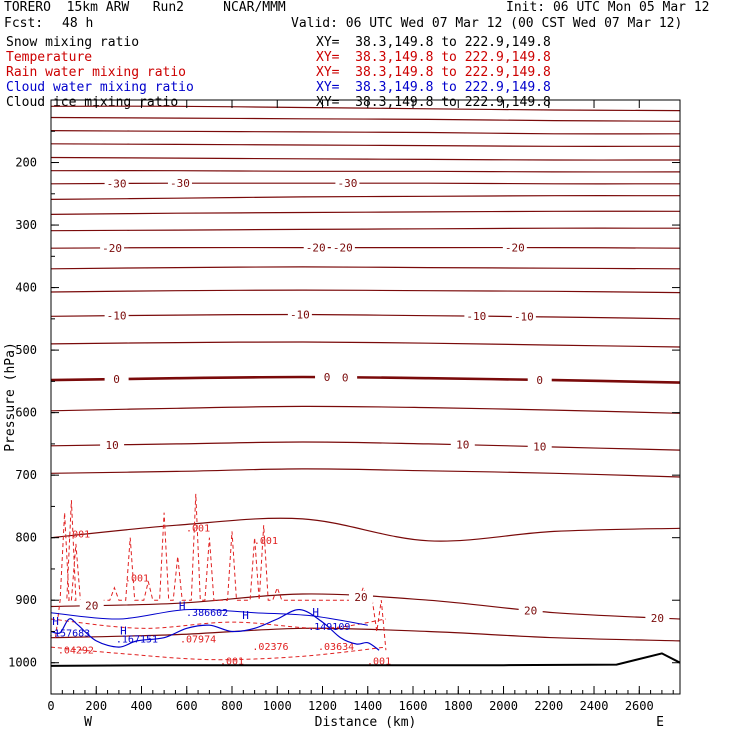 This screenshot has height=740, width=740. I want to click on rain-label-5: .001, so click(379, 662).